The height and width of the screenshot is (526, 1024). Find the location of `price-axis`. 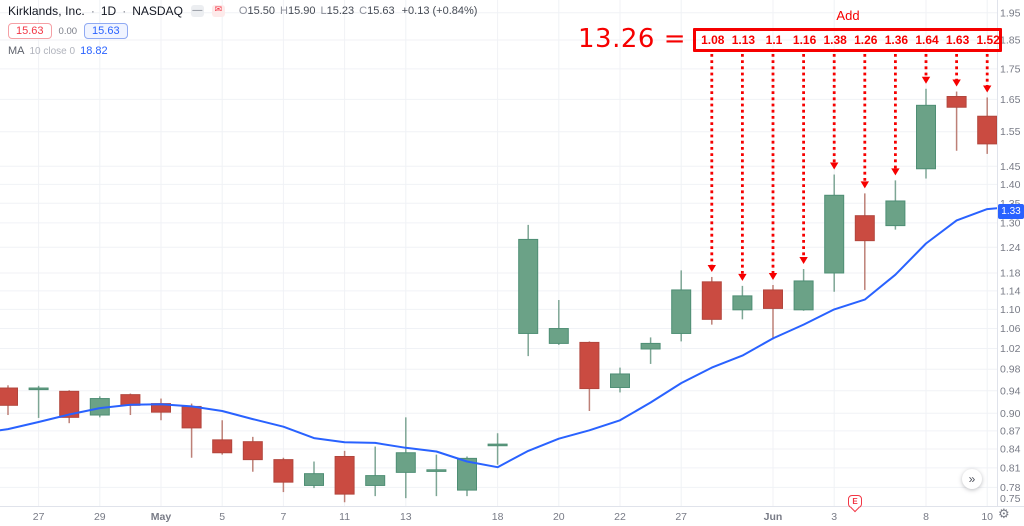

price-axis is located at coordinates (1010, 253).